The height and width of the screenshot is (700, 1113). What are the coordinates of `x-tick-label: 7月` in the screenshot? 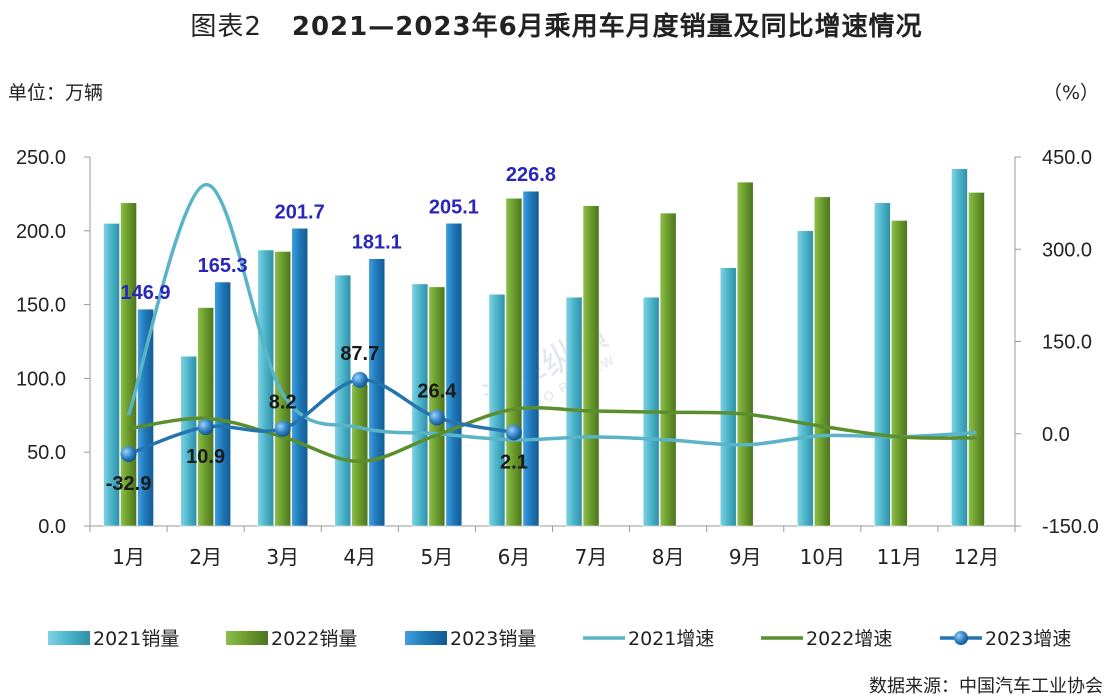 It's located at (591, 557).